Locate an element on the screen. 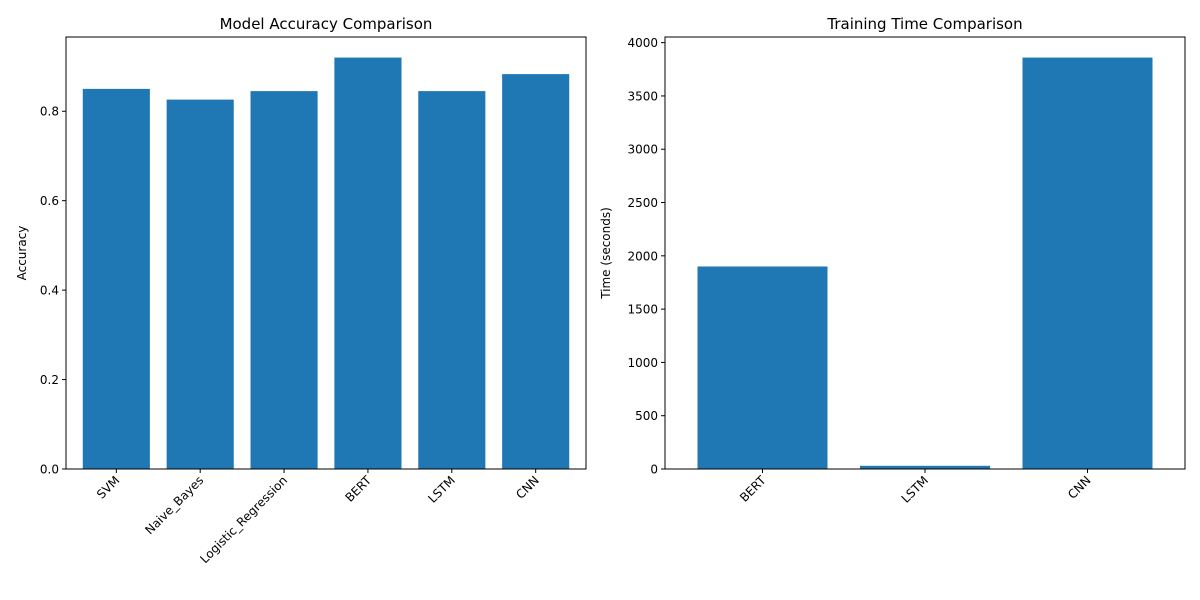 The image size is (1200, 600). training-time-bar-bert is located at coordinates (762, 367).